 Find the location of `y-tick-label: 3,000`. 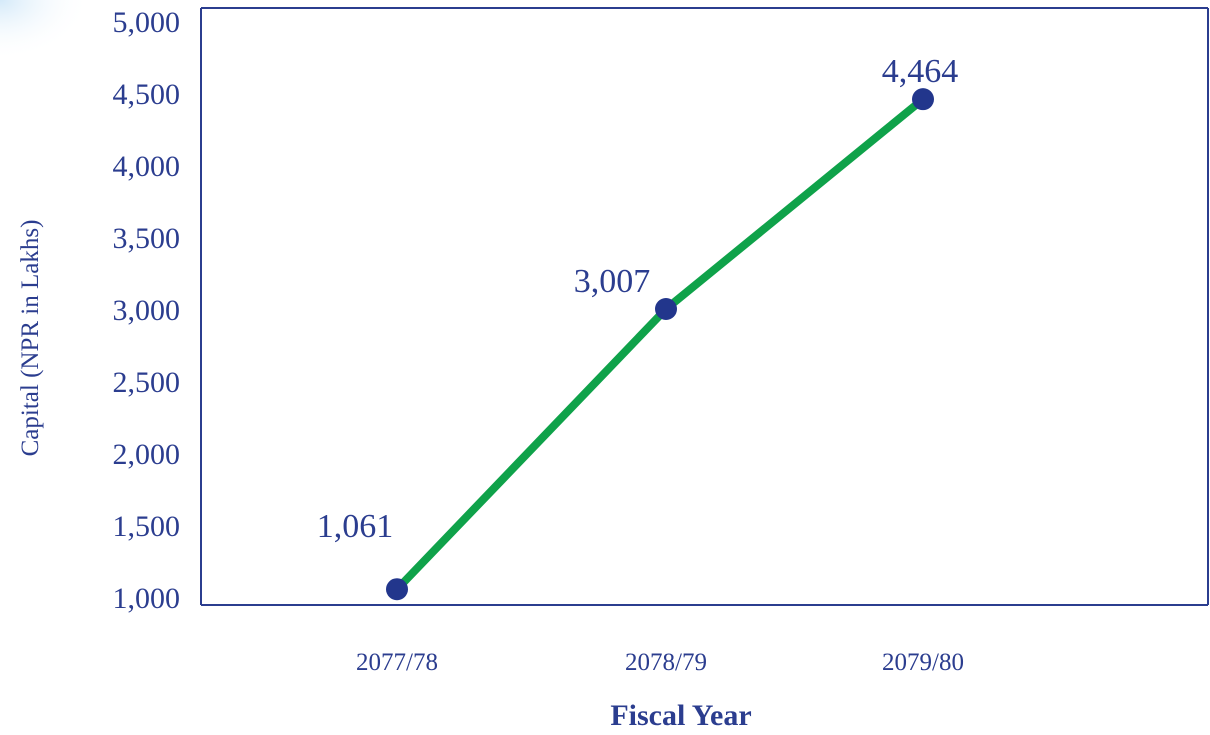

y-tick-label: 3,000 is located at coordinates (147, 310).